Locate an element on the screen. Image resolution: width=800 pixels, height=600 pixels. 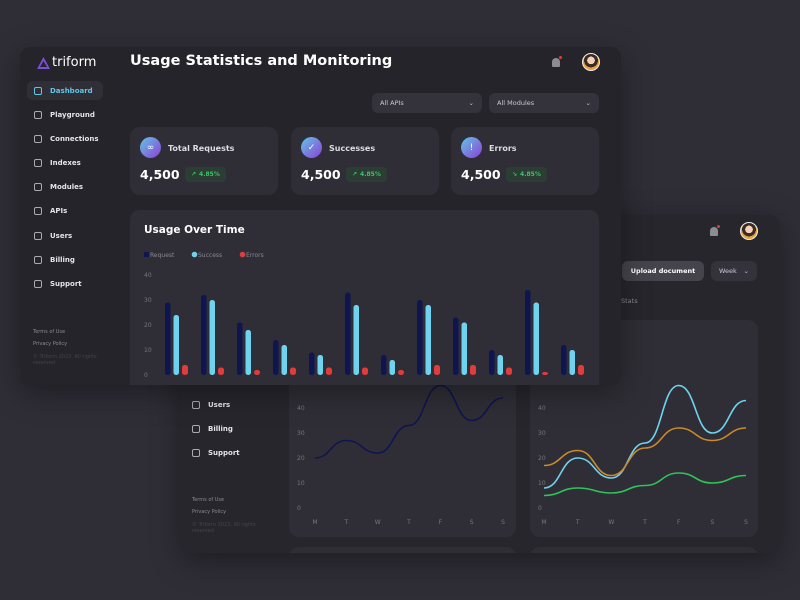
arrow-down-right-icon: ↘ is located at coordinates (515, 174).